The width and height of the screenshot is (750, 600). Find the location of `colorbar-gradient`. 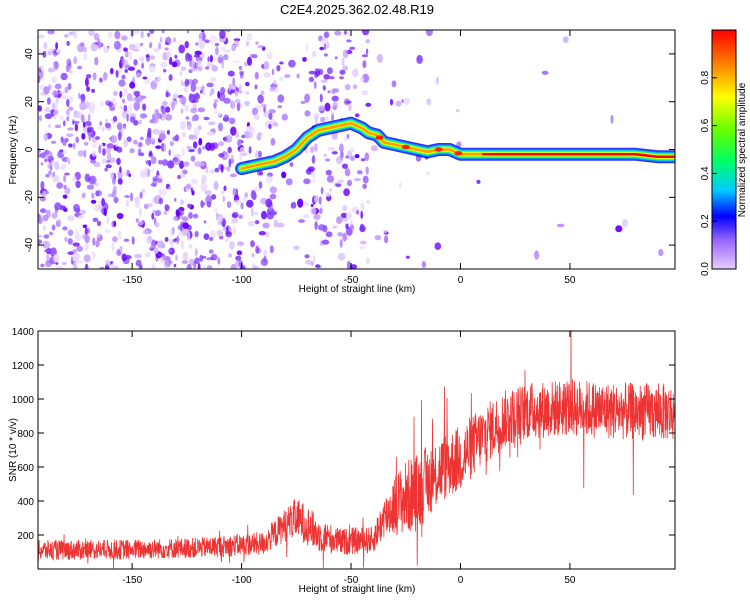

colorbar-gradient is located at coordinates (724, 149).